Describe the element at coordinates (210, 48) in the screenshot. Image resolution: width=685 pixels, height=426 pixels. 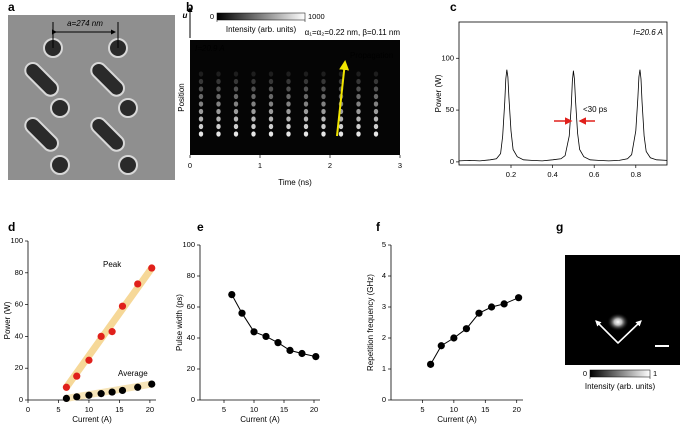
I see `current-label: I=20.9 A` at that location.